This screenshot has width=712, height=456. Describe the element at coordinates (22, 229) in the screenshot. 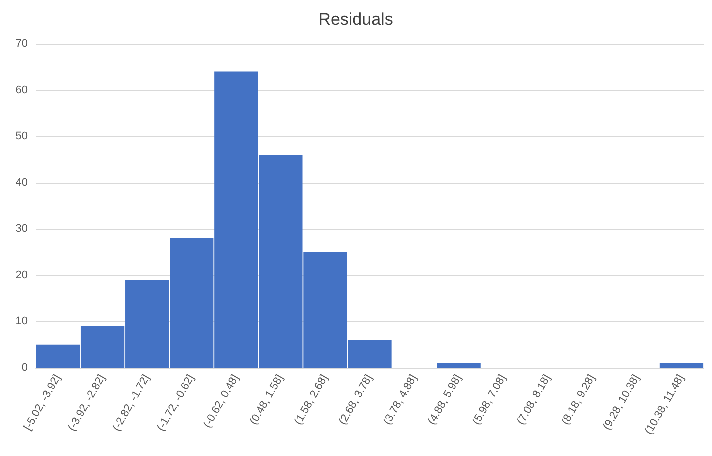

I see `y-tick-label: 30` at that location.